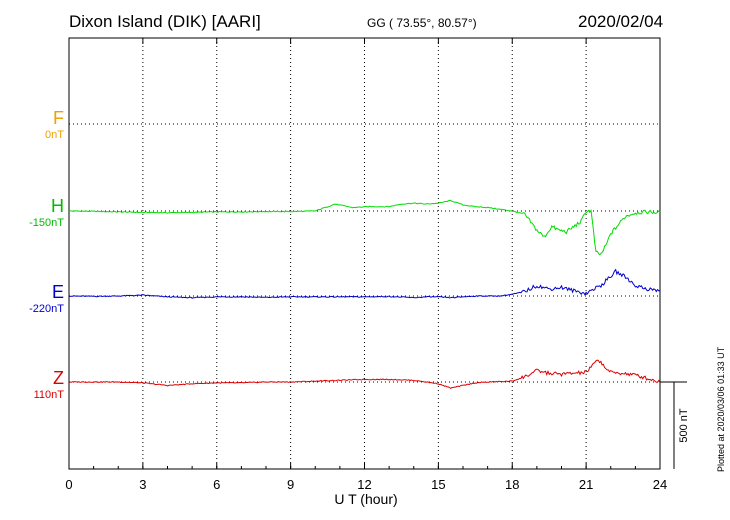 The image size is (730, 520). Describe the element at coordinates (57, 206) in the screenshot. I see `component-h-name: H` at that location.